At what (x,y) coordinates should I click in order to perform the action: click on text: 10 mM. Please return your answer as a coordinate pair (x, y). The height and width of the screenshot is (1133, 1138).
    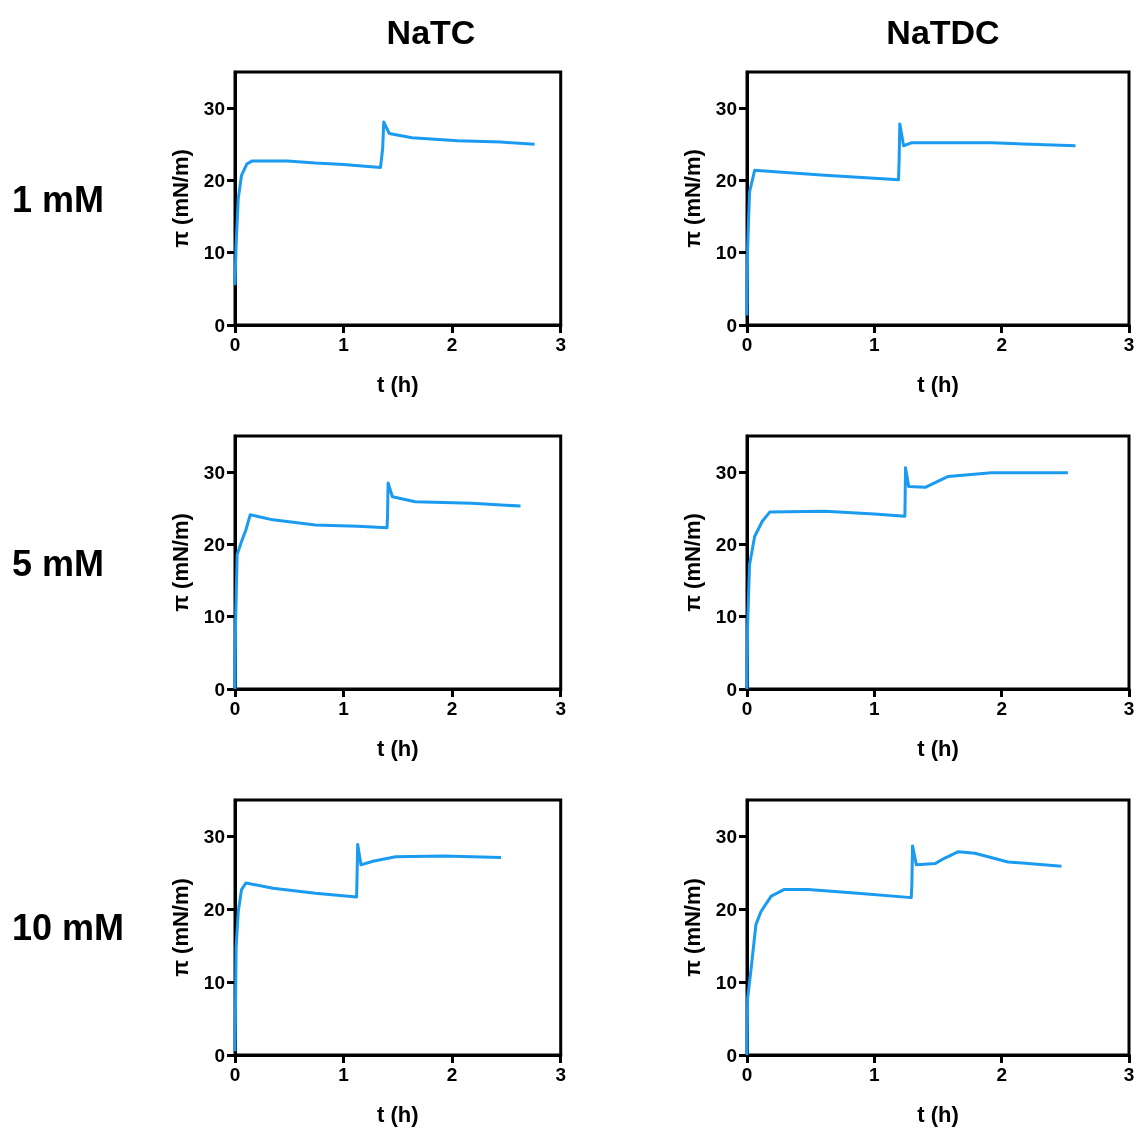
    Looking at the image, I should click on (68, 927).